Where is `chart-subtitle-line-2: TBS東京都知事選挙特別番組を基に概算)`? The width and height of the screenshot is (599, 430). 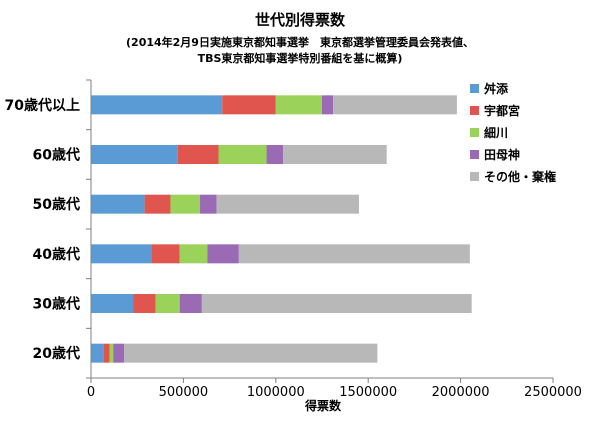 chart-subtitle-line-2: TBS東京都知事選挙特別番組を基に概算) is located at coordinates (300, 58).